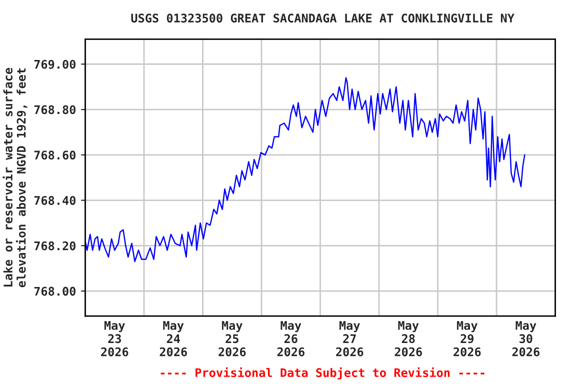 Image resolution: width=576 pixels, height=384 pixels. What do you see at coordinates (55, 200) in the screenshot?
I see `y-tick-label: 768.40` at bounding box center [55, 200].